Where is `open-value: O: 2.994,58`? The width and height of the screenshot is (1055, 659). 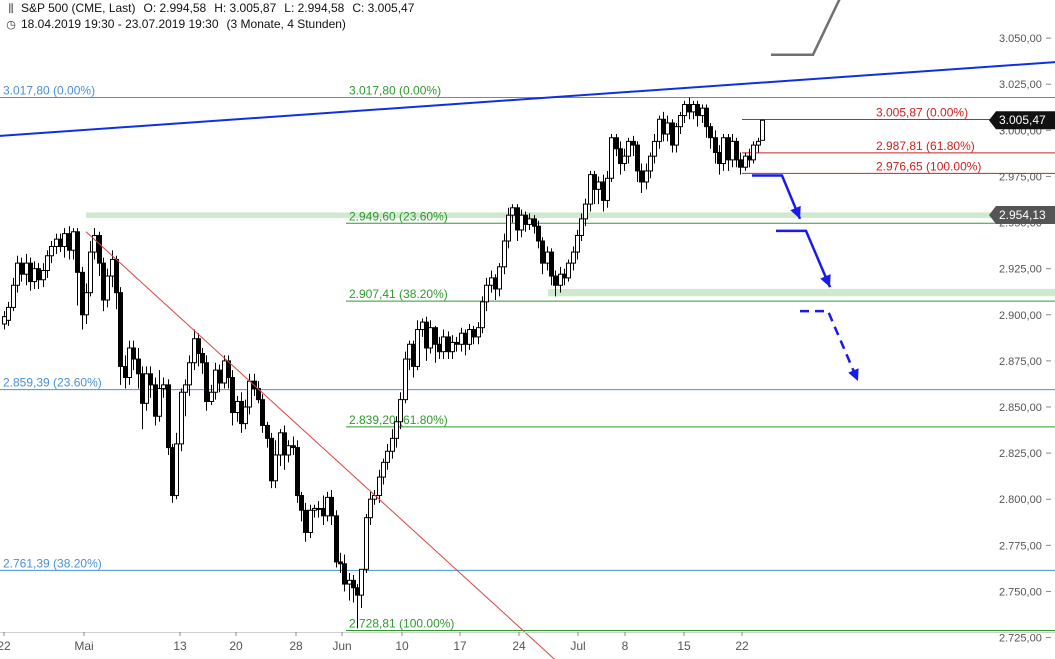 open-value: O: 2.994,58 is located at coordinates (175, 8).